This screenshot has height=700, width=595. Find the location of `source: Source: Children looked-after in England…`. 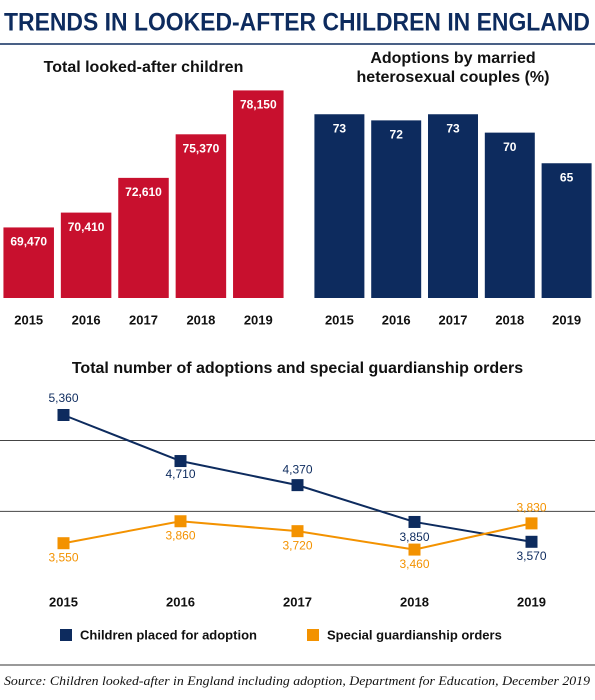

source: Source: Children looked-after in England… is located at coordinates (297, 680).